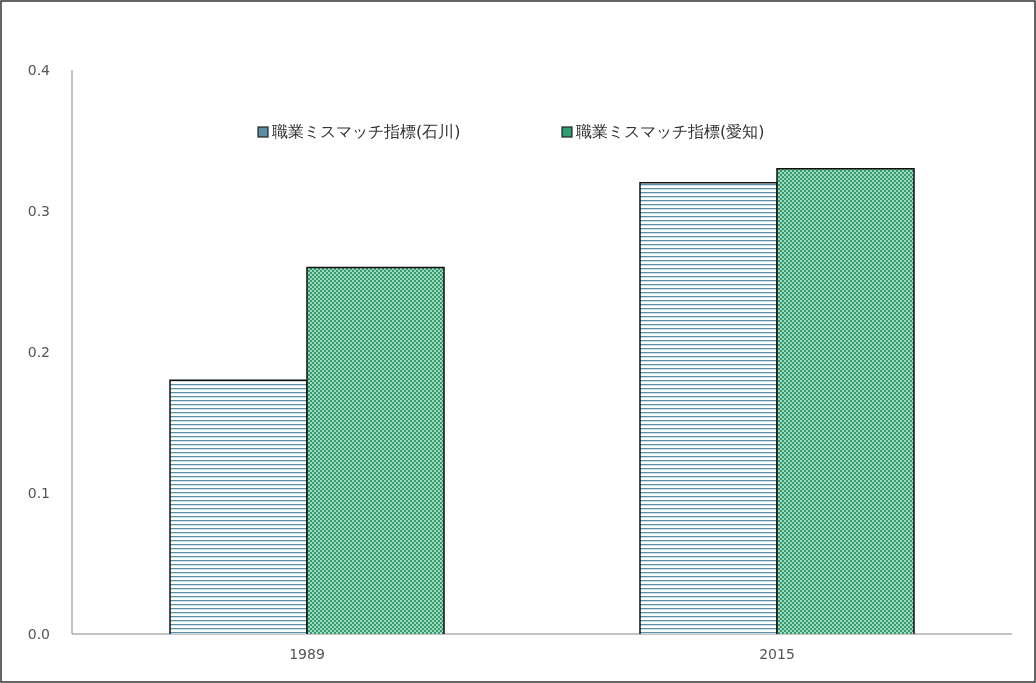  What do you see at coordinates (38, 211) in the screenshot?
I see `y-tick-label: 0.3` at bounding box center [38, 211].